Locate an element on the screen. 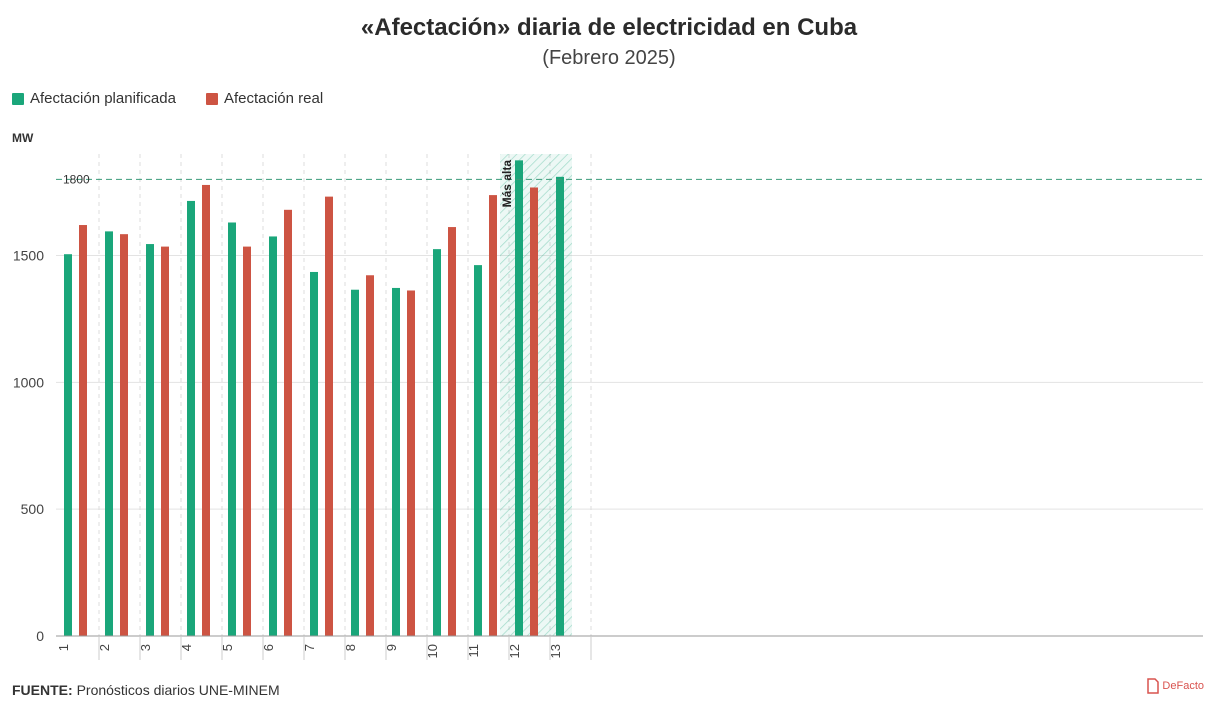  reference-line-label: 1800 is located at coordinates (76, 179).